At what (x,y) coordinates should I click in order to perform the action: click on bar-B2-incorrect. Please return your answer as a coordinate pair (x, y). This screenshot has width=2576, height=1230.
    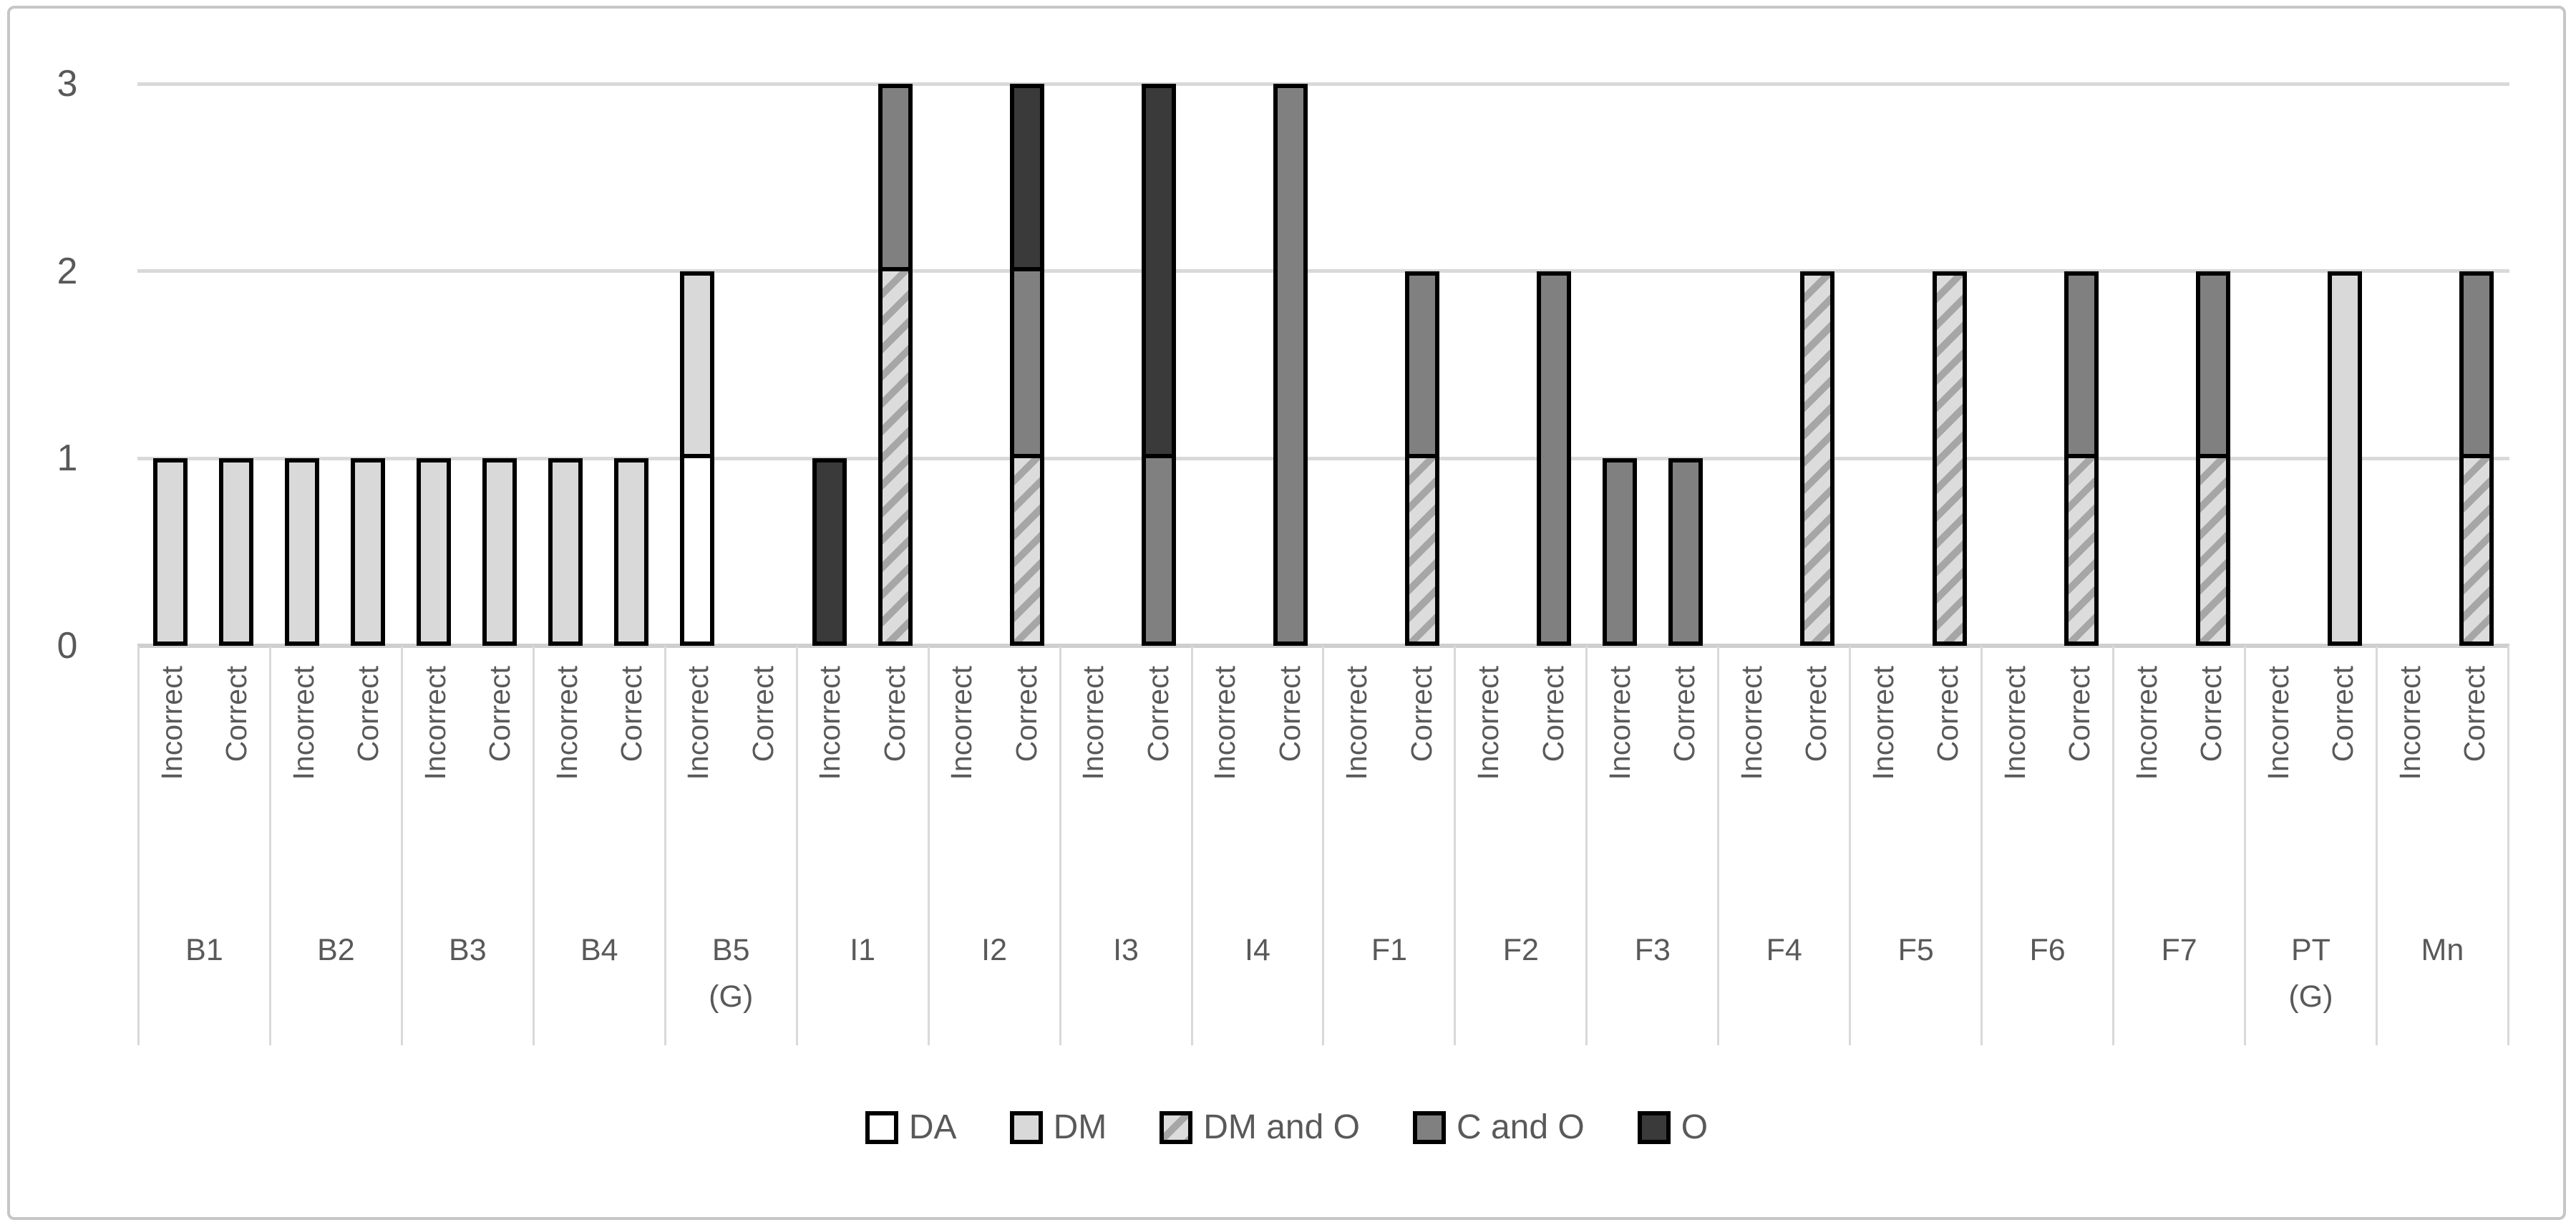
    Looking at the image, I should click on (302, 552).